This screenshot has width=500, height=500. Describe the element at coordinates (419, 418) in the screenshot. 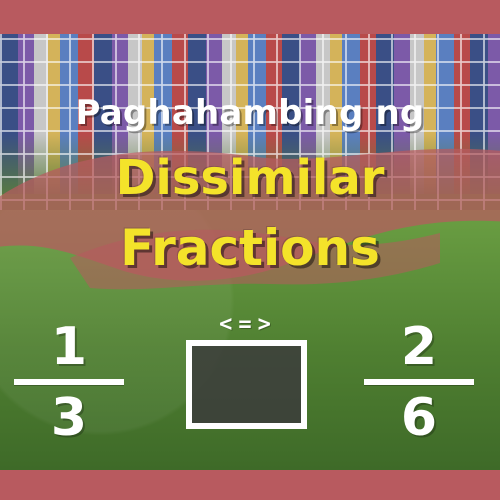

I see `right-denominator: 6` at that location.